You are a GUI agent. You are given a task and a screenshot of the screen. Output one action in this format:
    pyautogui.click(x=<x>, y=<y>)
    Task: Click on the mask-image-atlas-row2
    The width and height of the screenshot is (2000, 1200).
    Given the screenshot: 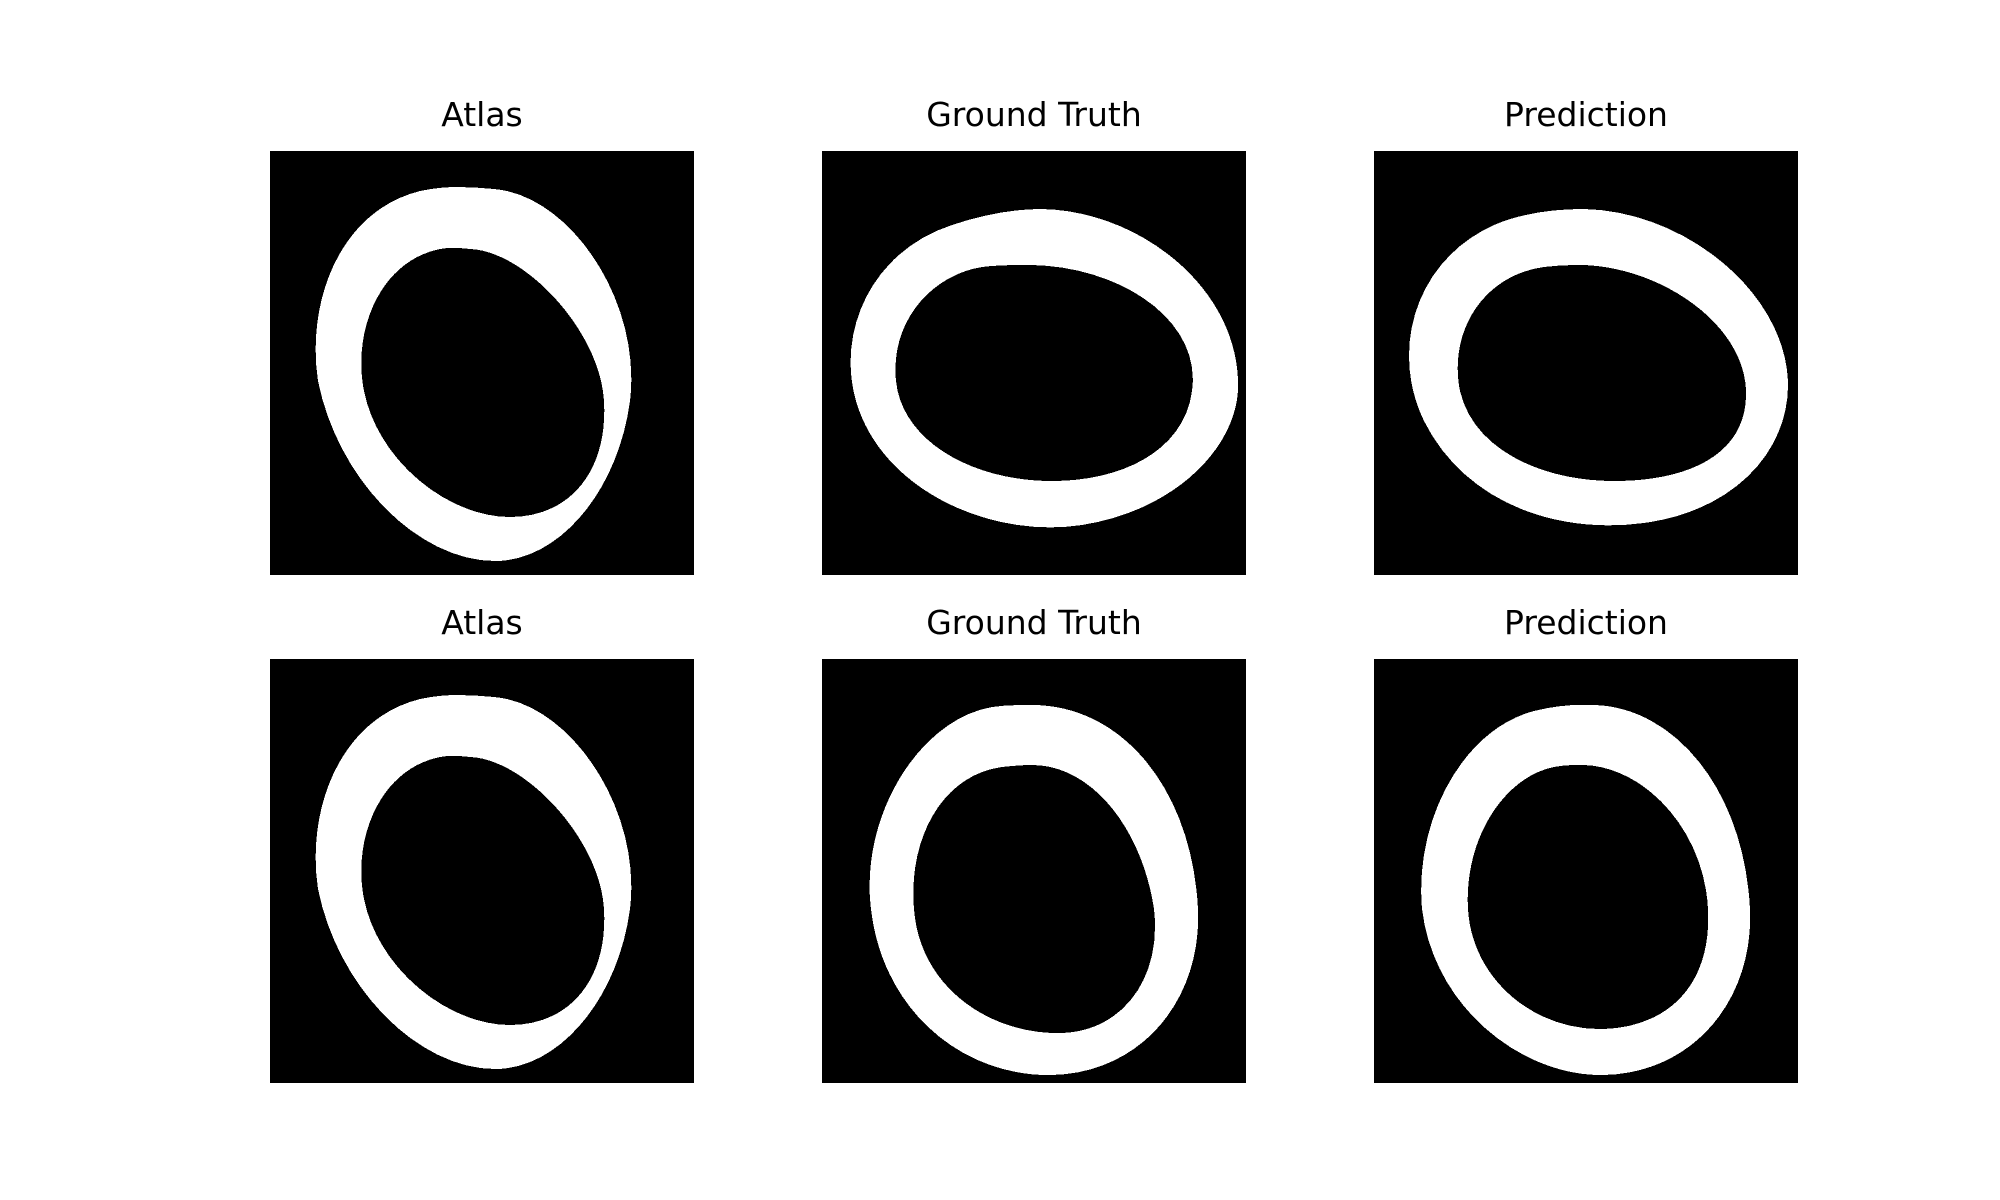 What is the action you would take?
    pyautogui.click(x=482, y=871)
    